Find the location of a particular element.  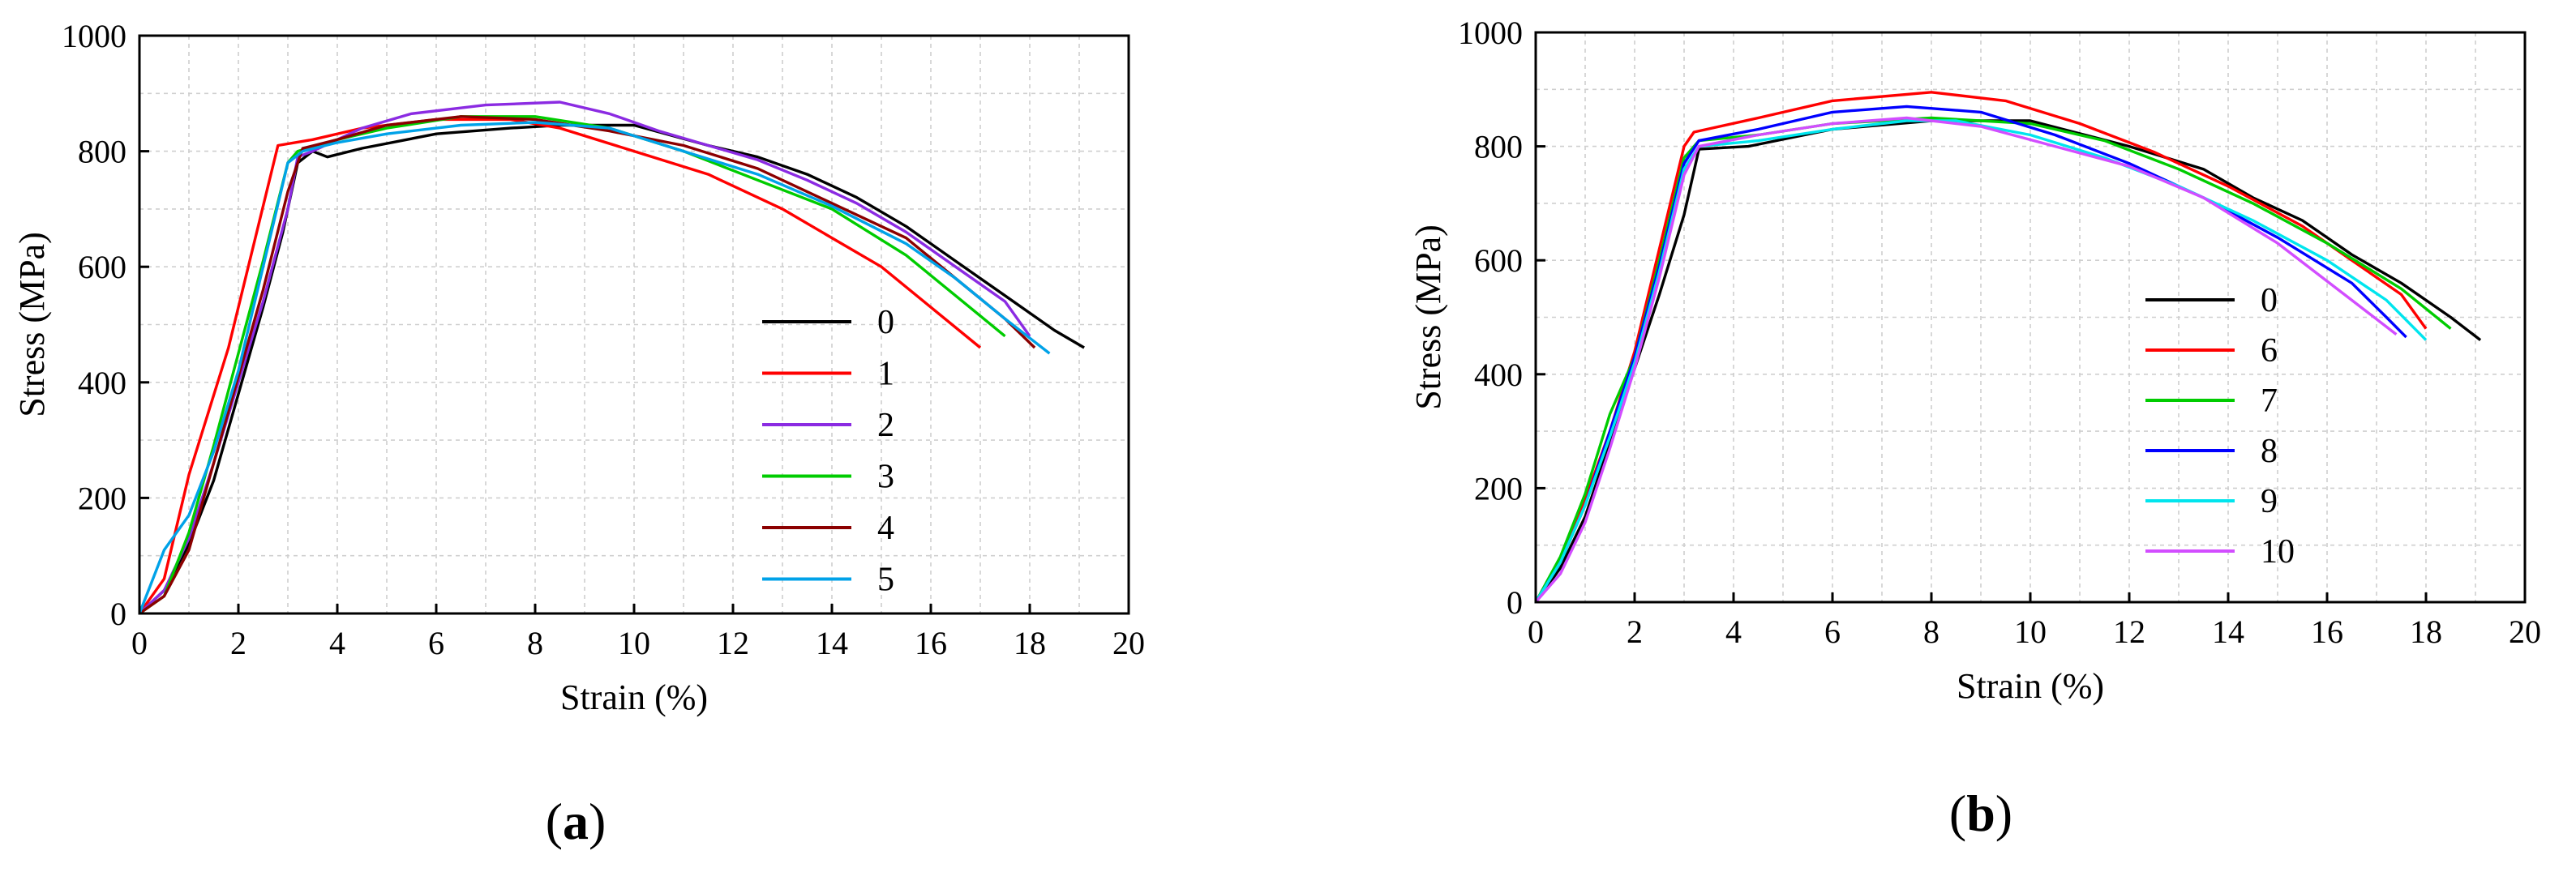

legend-label-6: 6 is located at coordinates (2269, 351).